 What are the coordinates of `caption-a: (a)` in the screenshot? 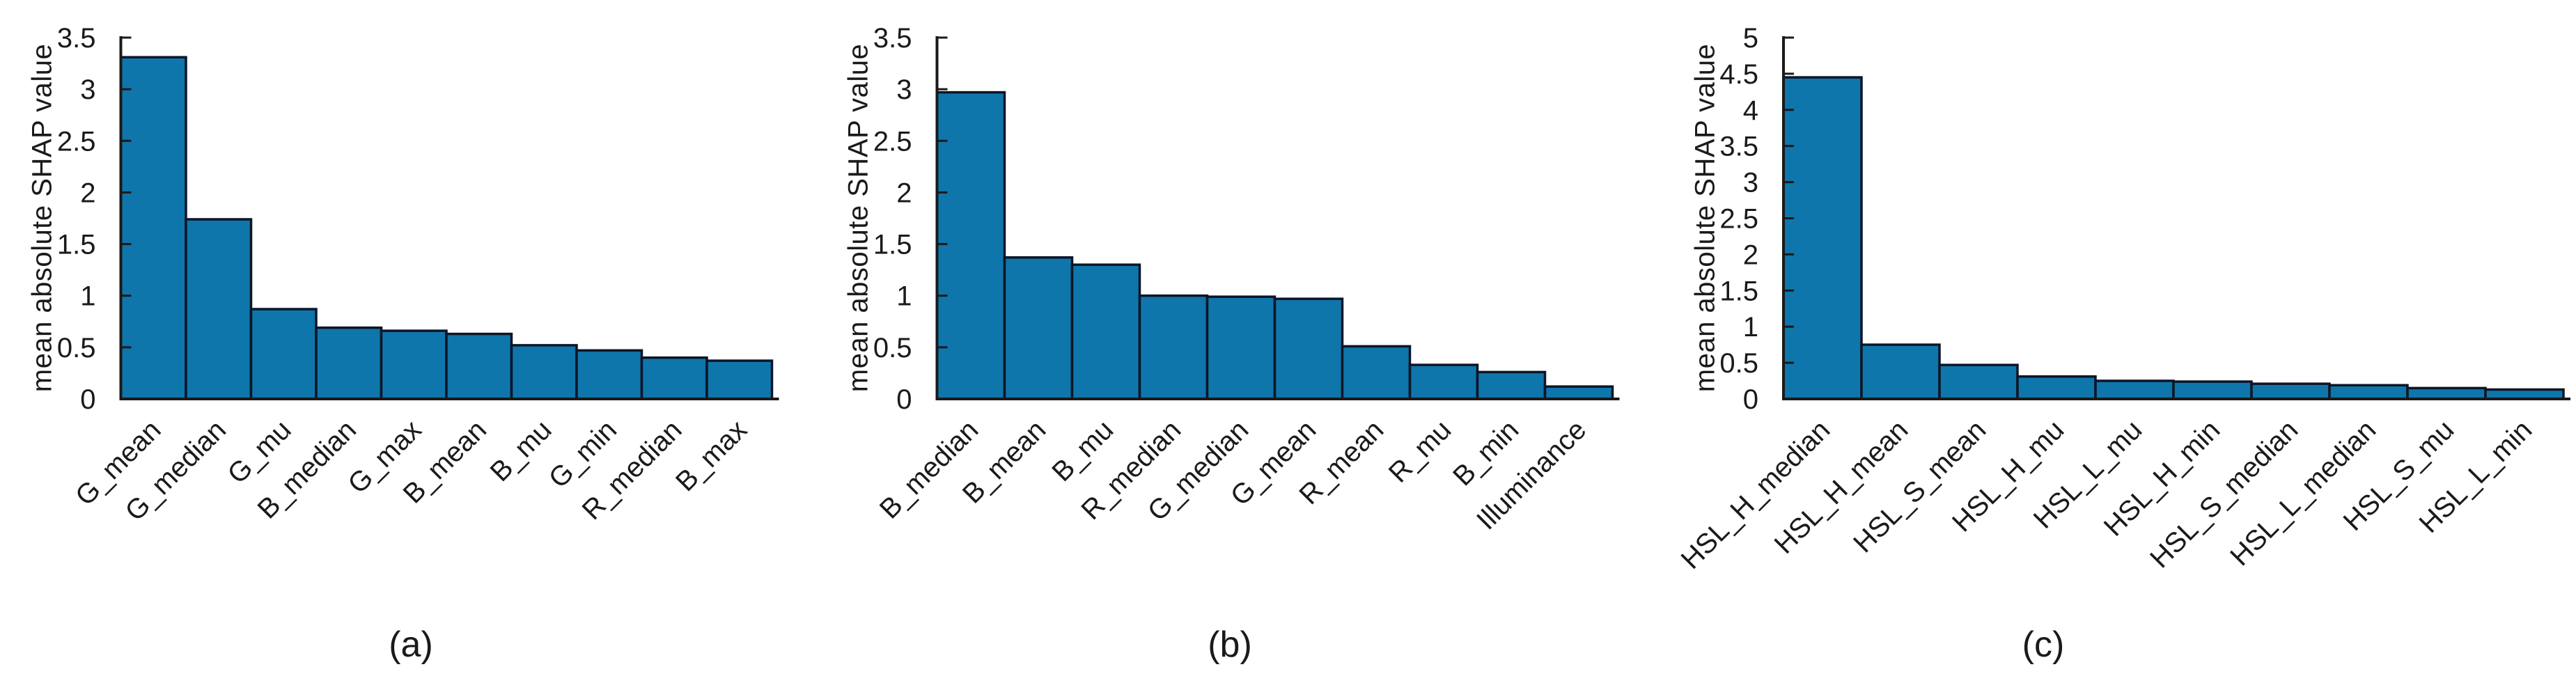 It's located at (411, 645).